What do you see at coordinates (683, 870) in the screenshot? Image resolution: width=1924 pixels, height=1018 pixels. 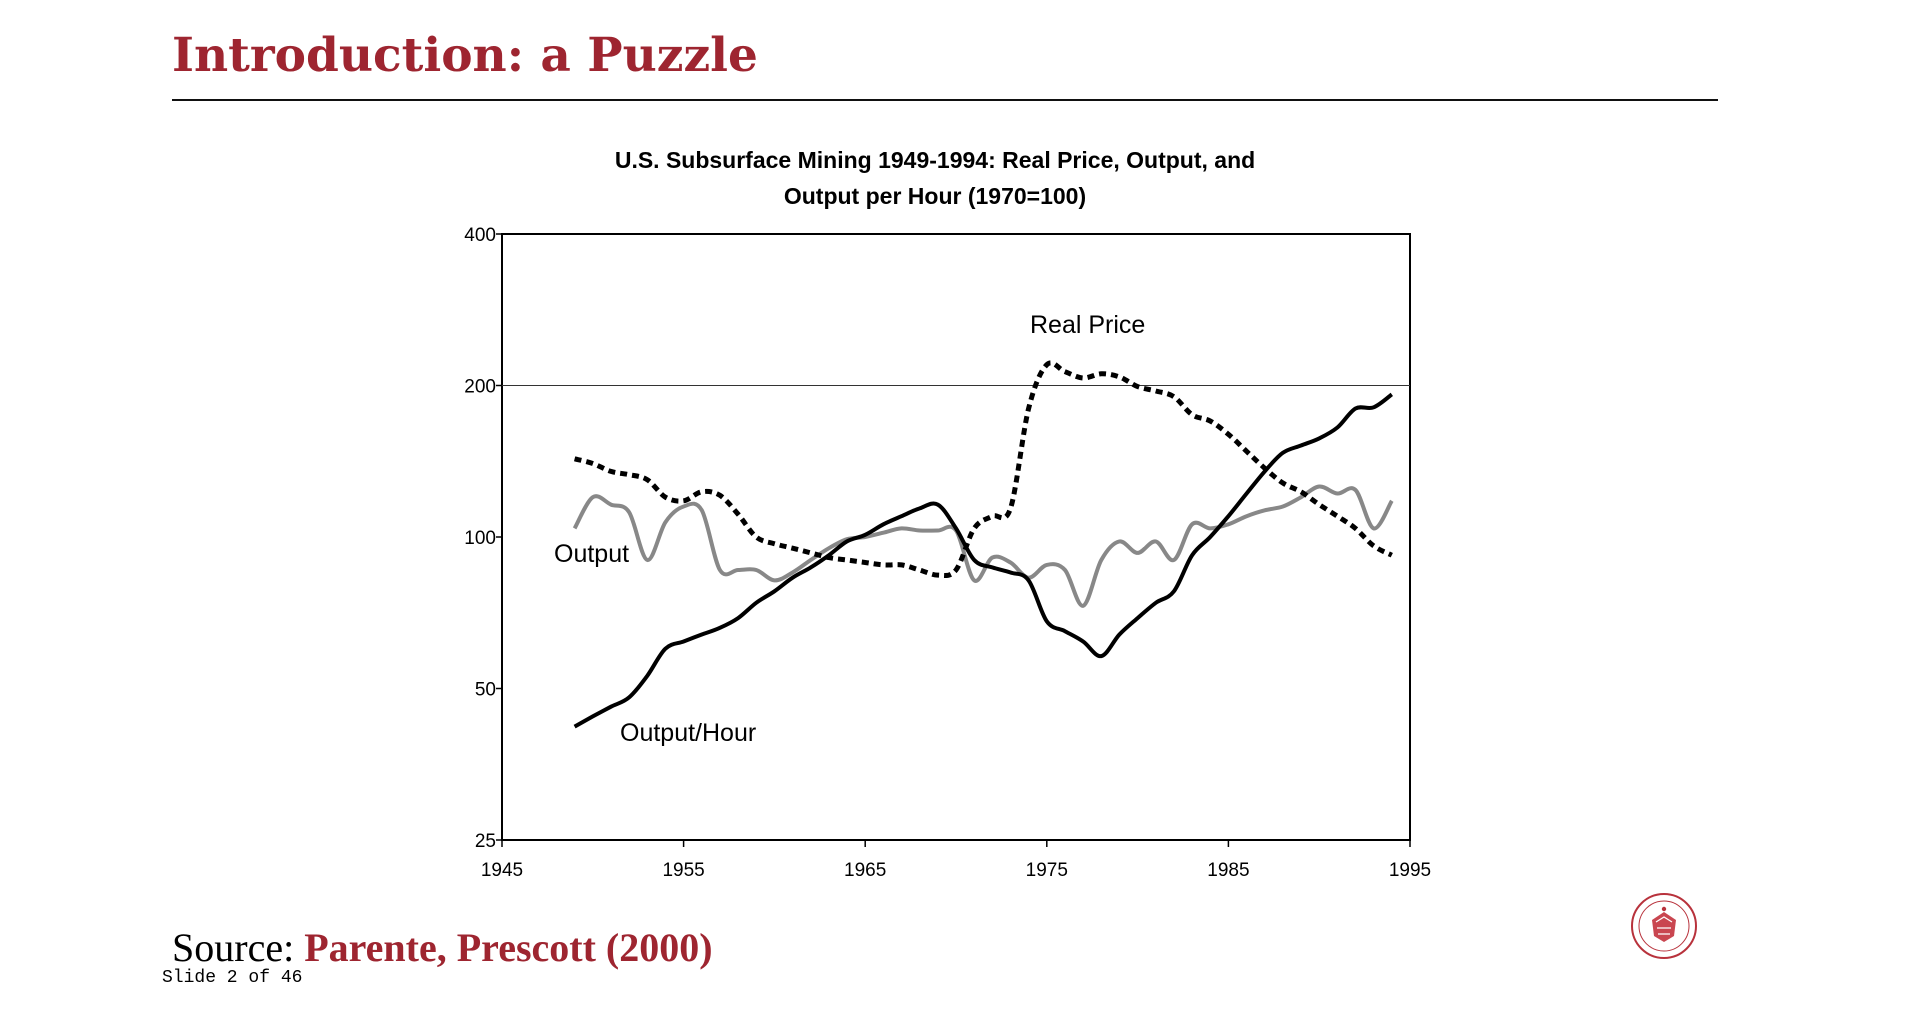 I see `x-tick-label: 1955` at bounding box center [683, 870].